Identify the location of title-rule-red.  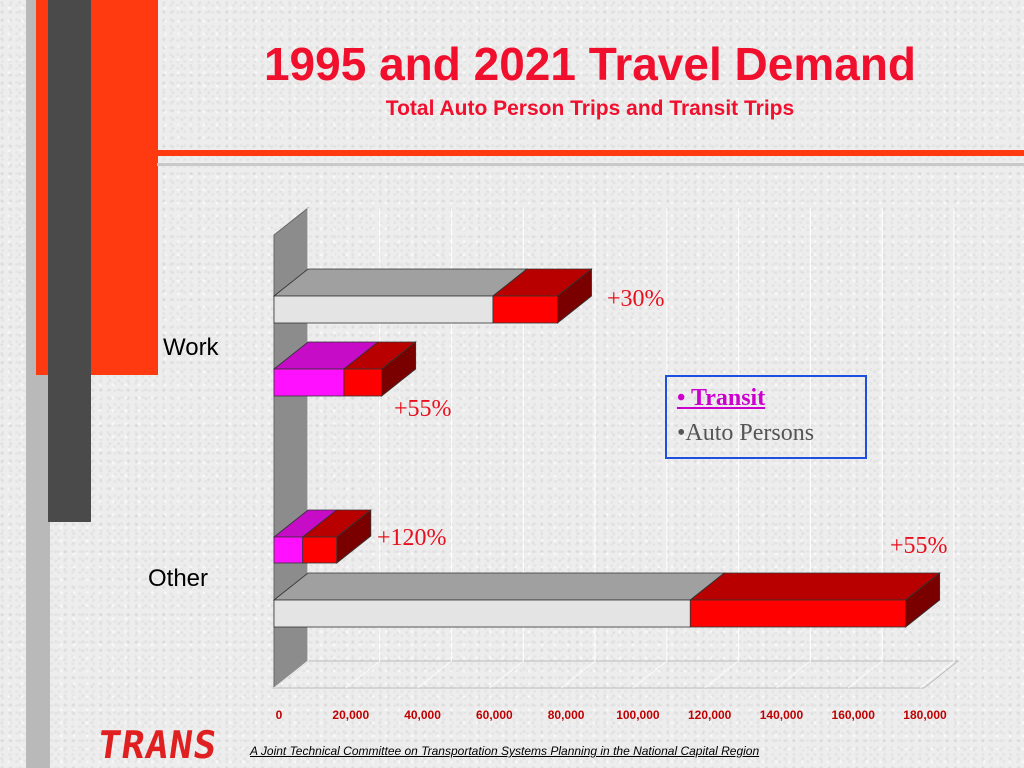
(590, 153).